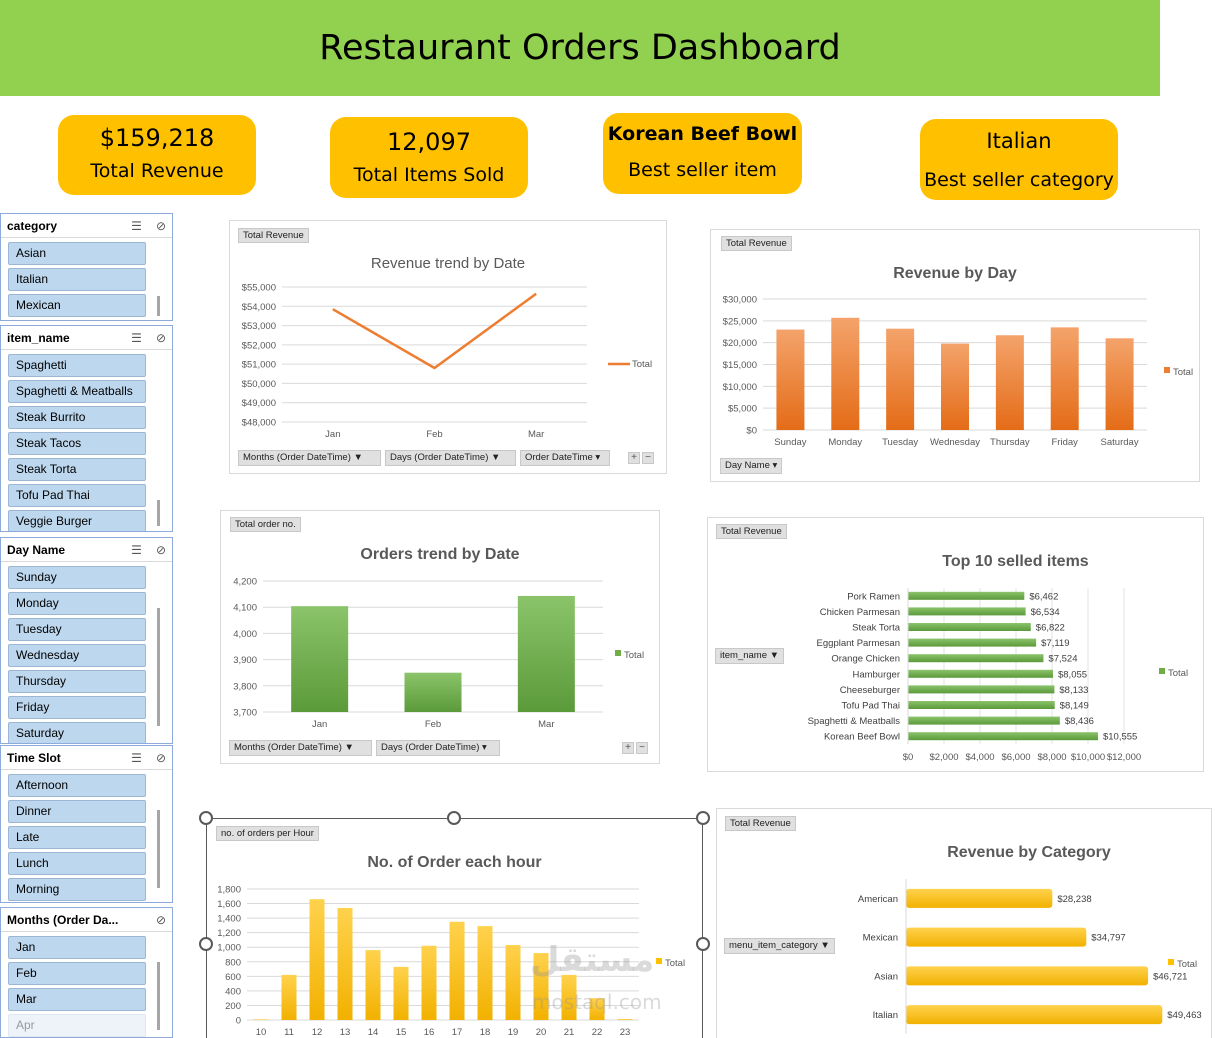 Image resolution: width=1219 pixels, height=1038 pixels. I want to click on slicer-item: Afternoon, so click(77, 785).